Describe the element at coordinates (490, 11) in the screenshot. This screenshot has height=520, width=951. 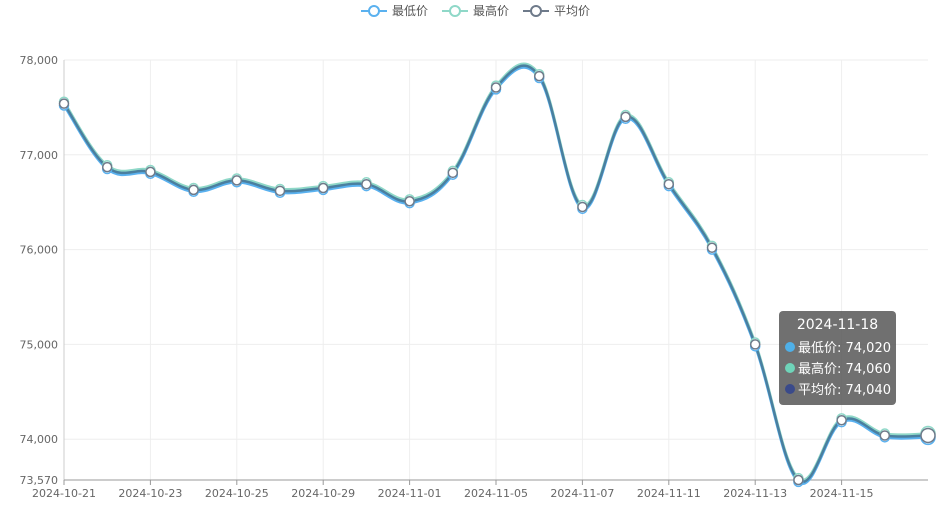
I see `legend-label: 最高价` at that location.